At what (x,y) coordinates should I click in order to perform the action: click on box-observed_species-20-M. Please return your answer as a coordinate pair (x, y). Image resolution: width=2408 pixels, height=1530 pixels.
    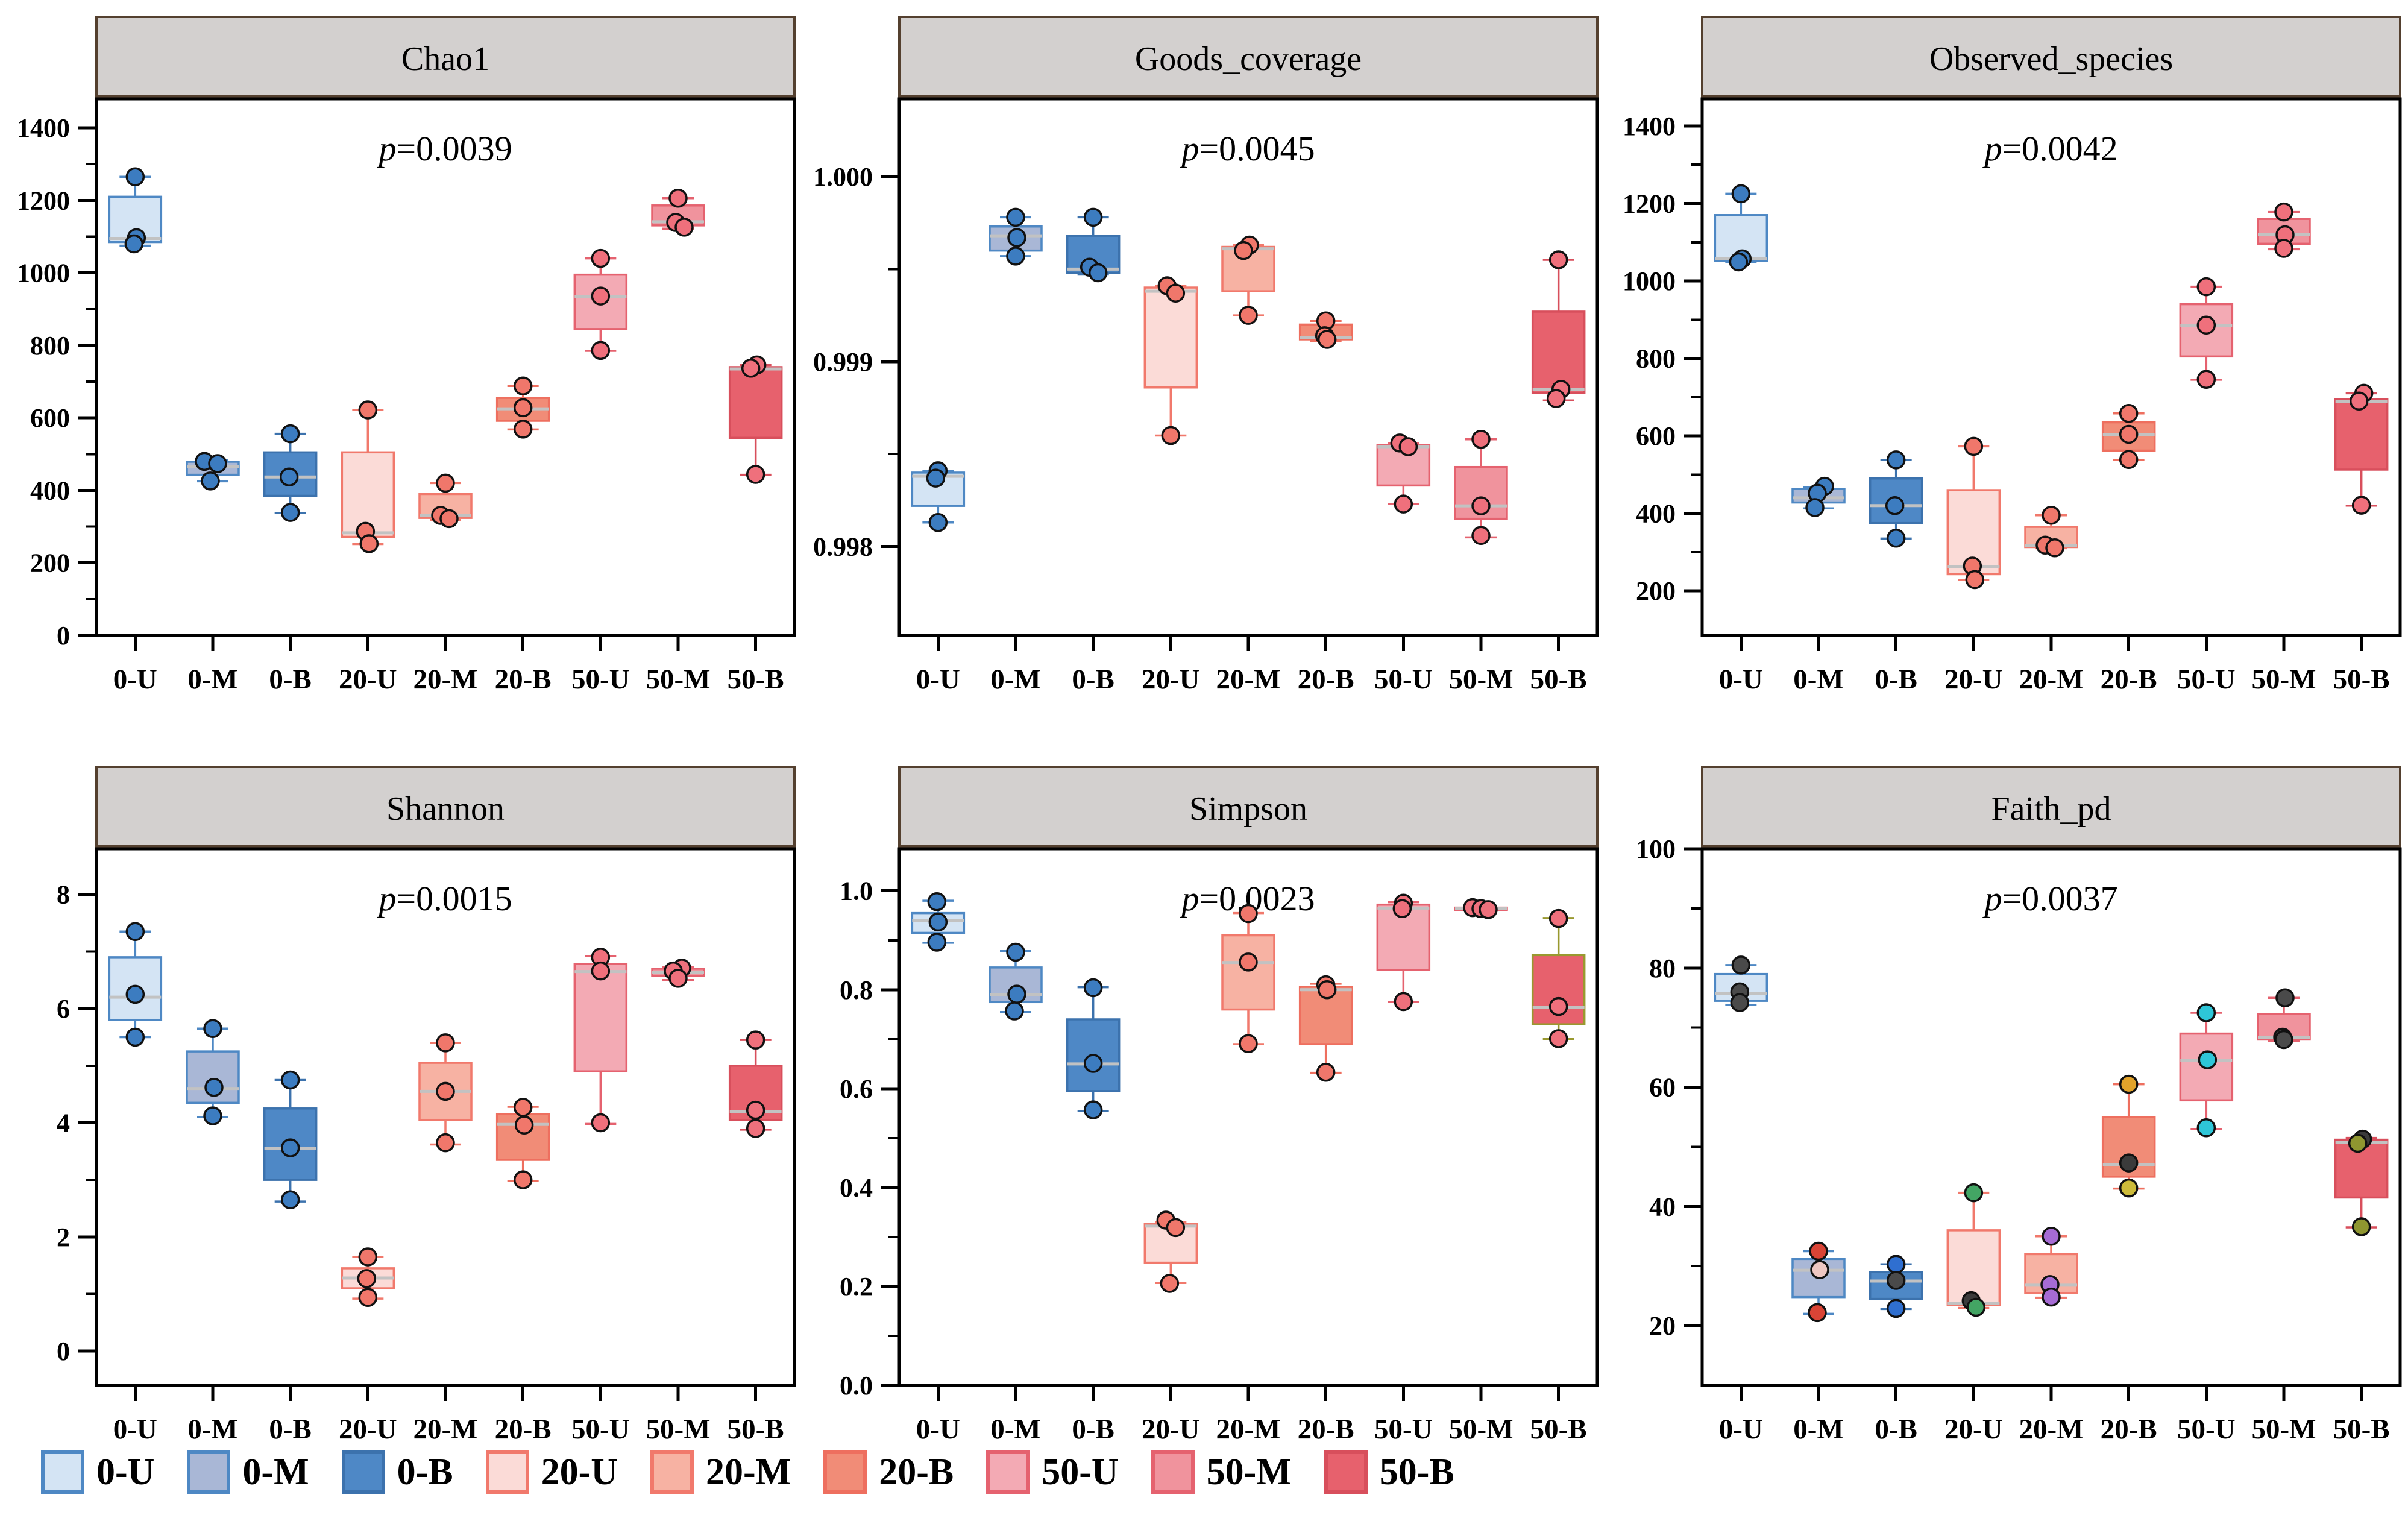
    Looking at the image, I should click on (2051, 532).